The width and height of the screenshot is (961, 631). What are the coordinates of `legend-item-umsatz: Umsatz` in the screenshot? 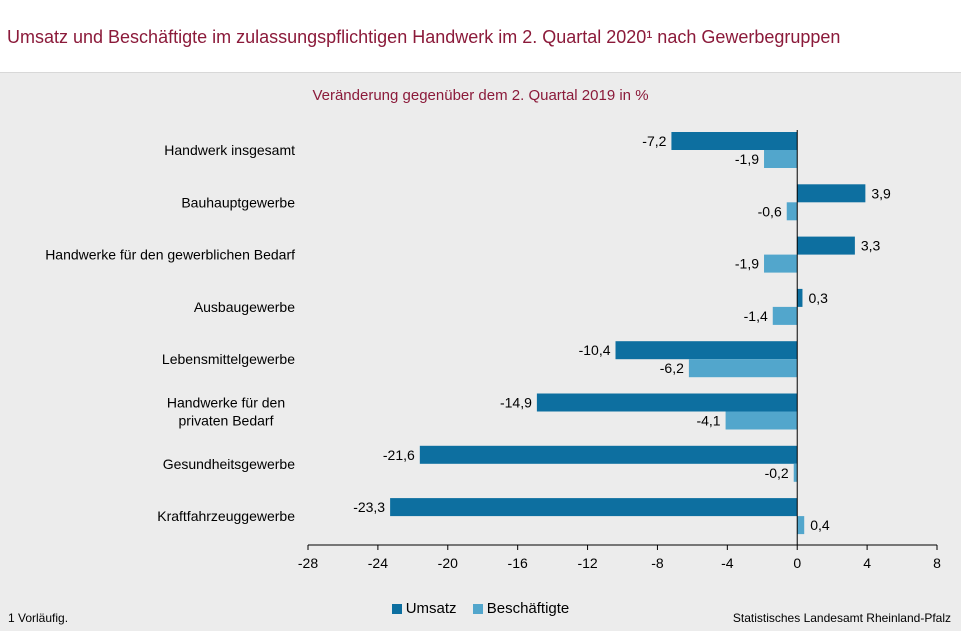 It's located at (424, 608).